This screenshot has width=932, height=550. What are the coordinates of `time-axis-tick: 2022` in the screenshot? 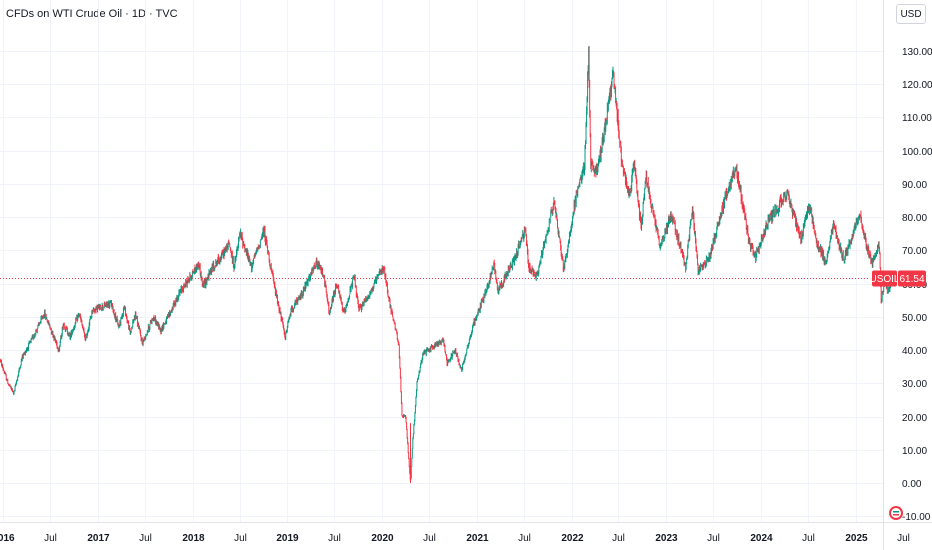 It's located at (572, 538).